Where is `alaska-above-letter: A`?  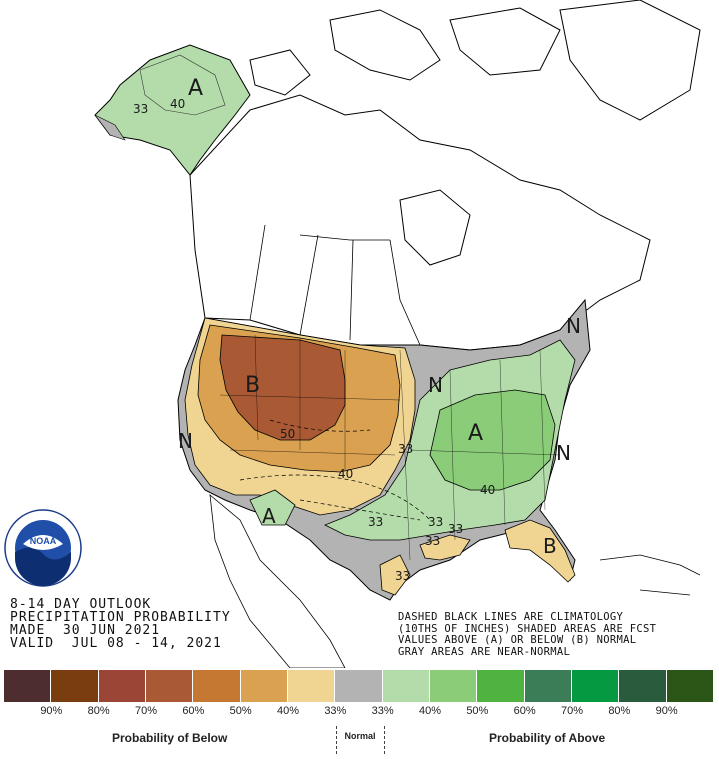 alaska-above-letter: A is located at coordinates (195, 88).